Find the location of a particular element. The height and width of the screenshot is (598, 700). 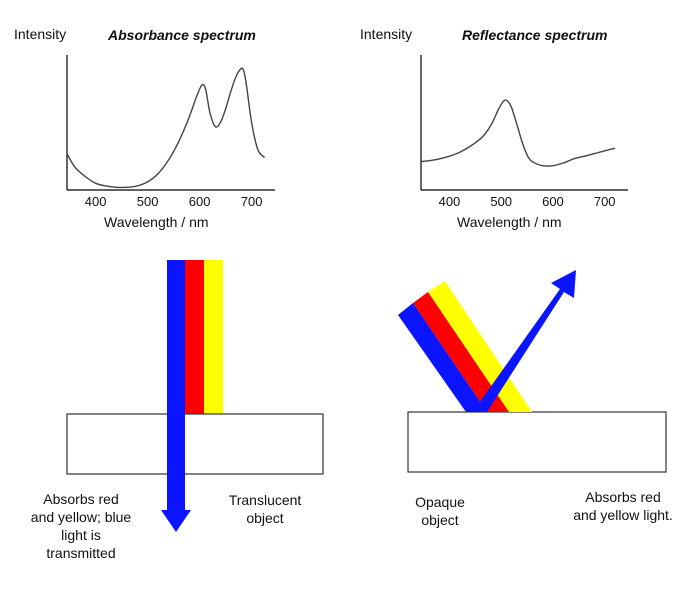

chart1-title: Absorbance spectrum is located at coordinates (182, 35).